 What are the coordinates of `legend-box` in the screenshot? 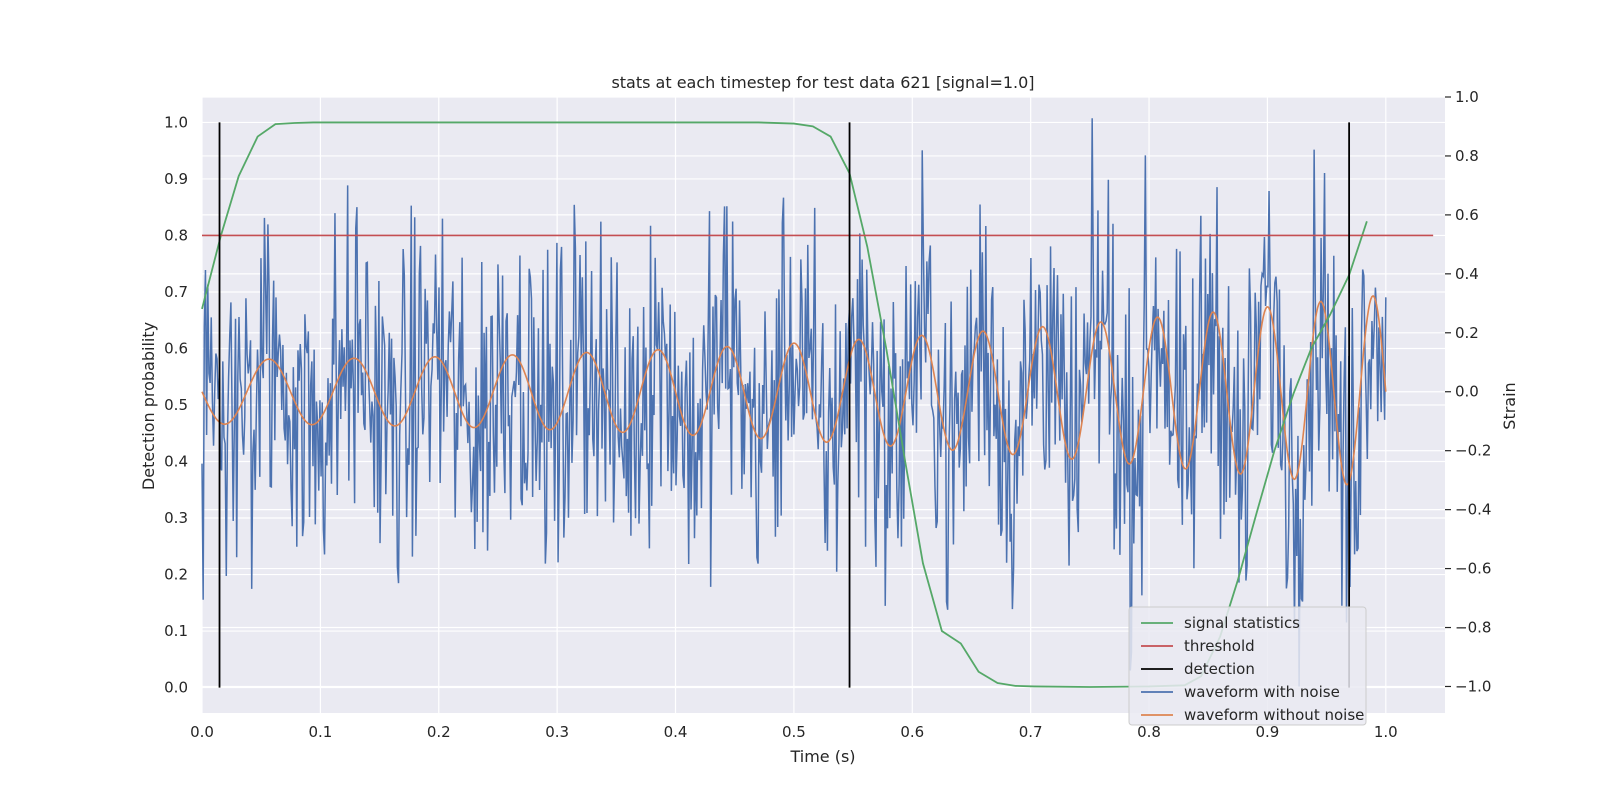 It's located at (1247, 666).